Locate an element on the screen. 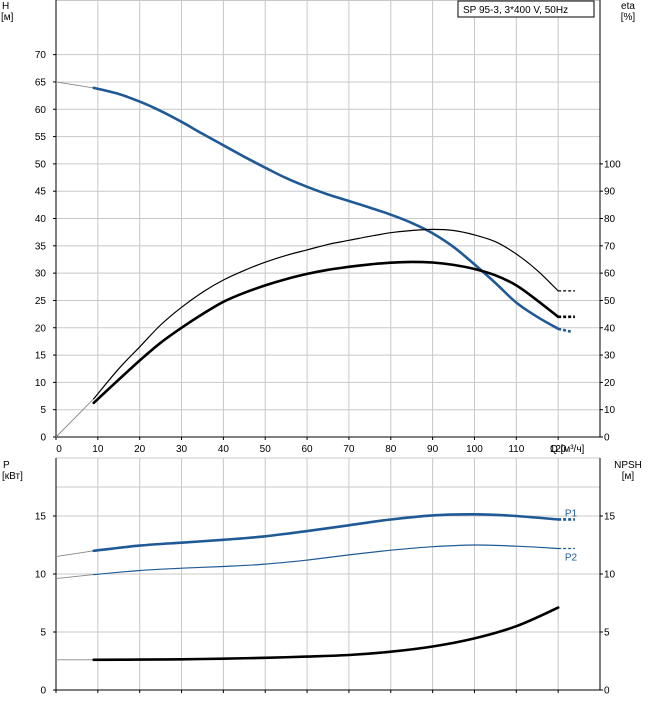  xtick-label: 120 is located at coordinates (558, 449).